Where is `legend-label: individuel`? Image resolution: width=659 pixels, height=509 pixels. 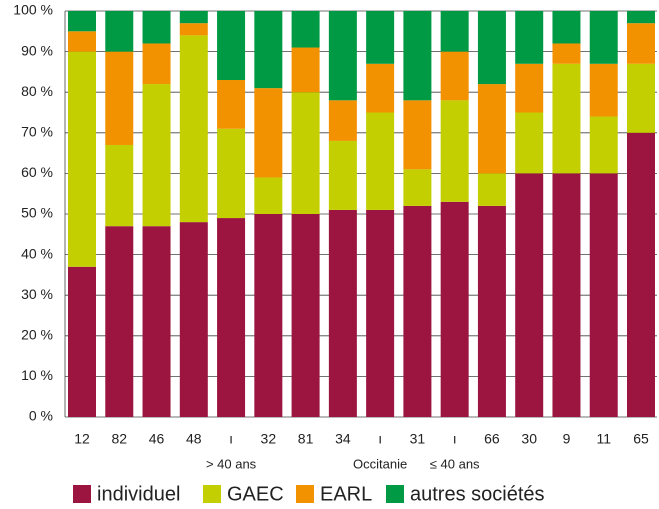 legend-label: individuel is located at coordinates (138, 494).